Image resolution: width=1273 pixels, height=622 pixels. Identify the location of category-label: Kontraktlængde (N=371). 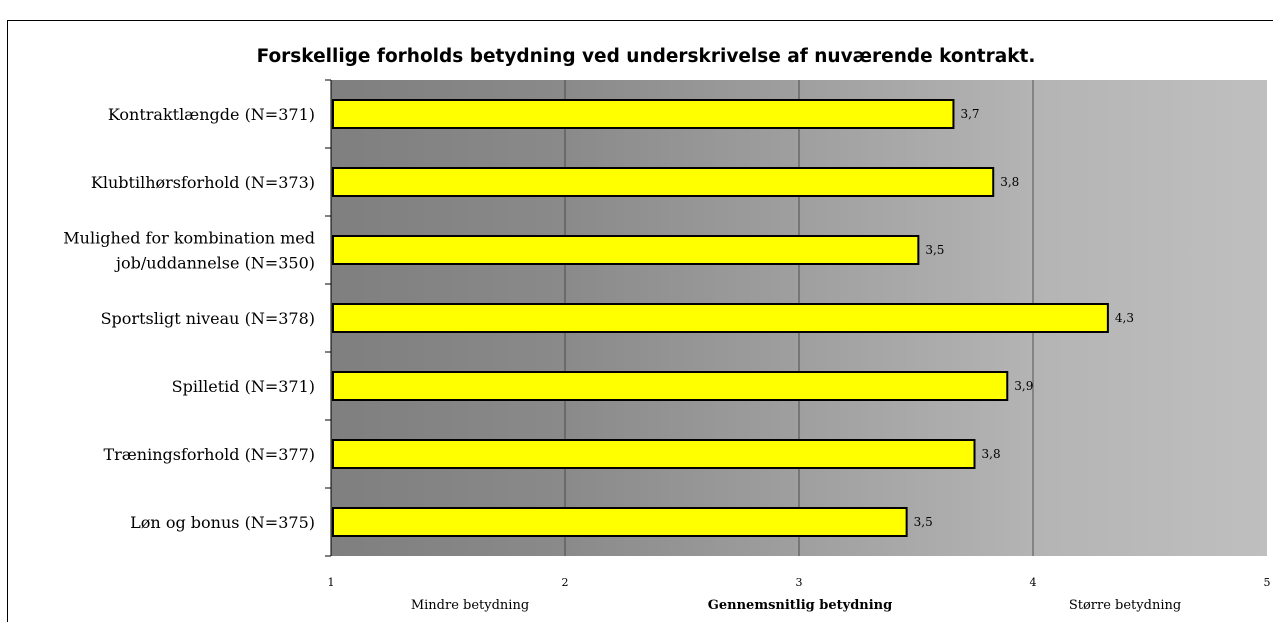
(211, 114).